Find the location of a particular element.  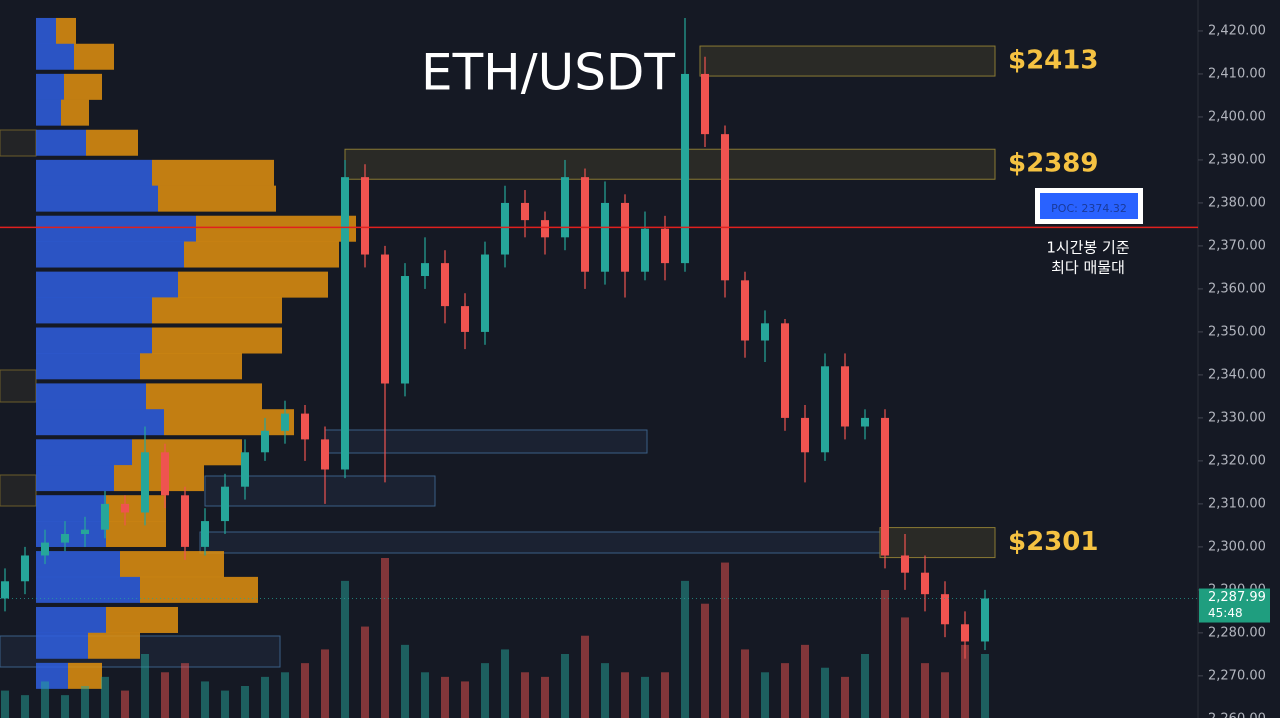

poc-note: 1시간봉 기준 is located at coordinates (1088, 248).